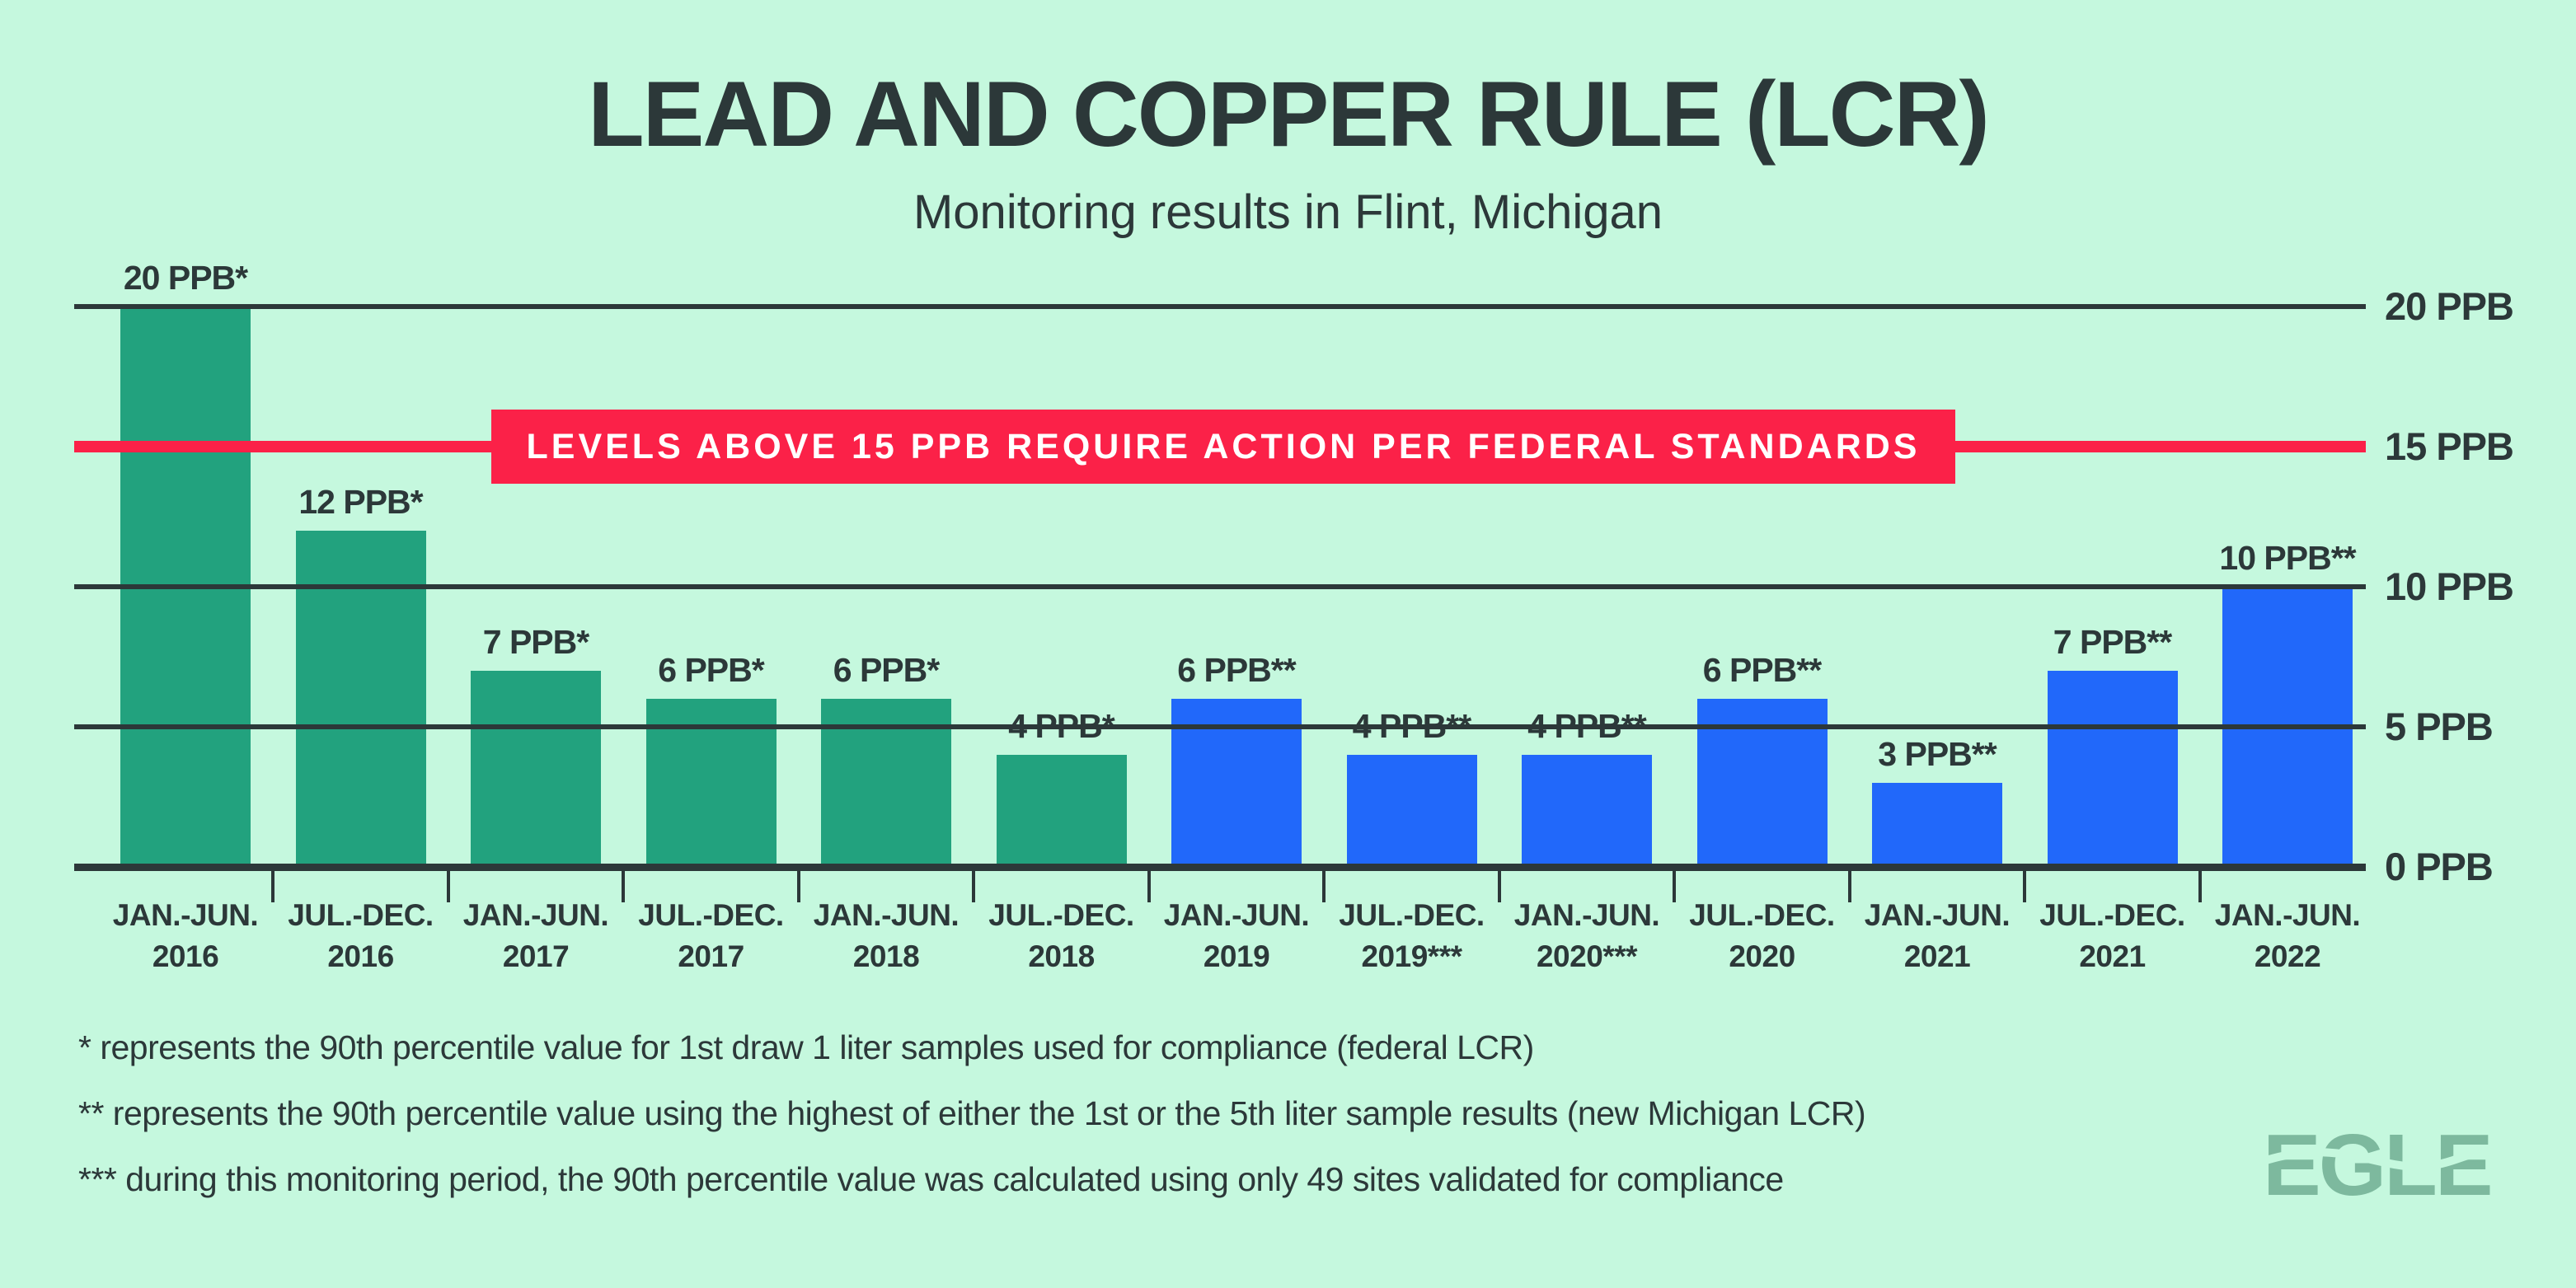 Image resolution: width=2576 pixels, height=1288 pixels. Describe the element at coordinates (1237, 956) in the screenshot. I see `x-axis-label-year: 2019` at that location.